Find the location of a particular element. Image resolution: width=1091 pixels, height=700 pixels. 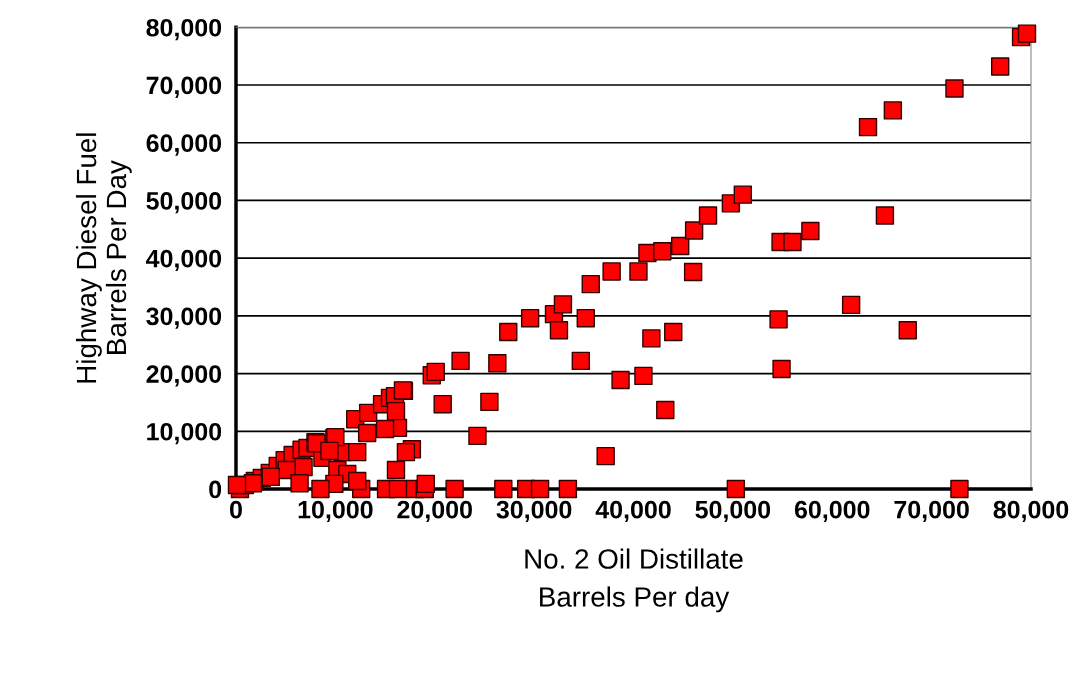

x-tick-label: 60,000 is located at coordinates (832, 511).